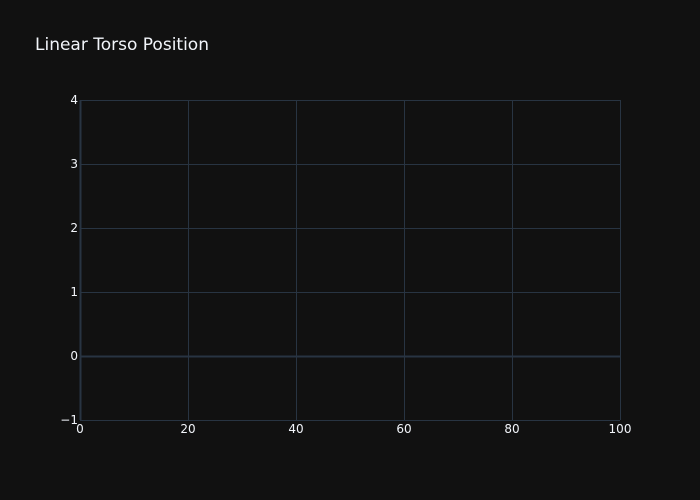 This screenshot has height=500, width=700. What do you see at coordinates (295, 429) in the screenshot?
I see `x-tick-label: 40` at bounding box center [295, 429].